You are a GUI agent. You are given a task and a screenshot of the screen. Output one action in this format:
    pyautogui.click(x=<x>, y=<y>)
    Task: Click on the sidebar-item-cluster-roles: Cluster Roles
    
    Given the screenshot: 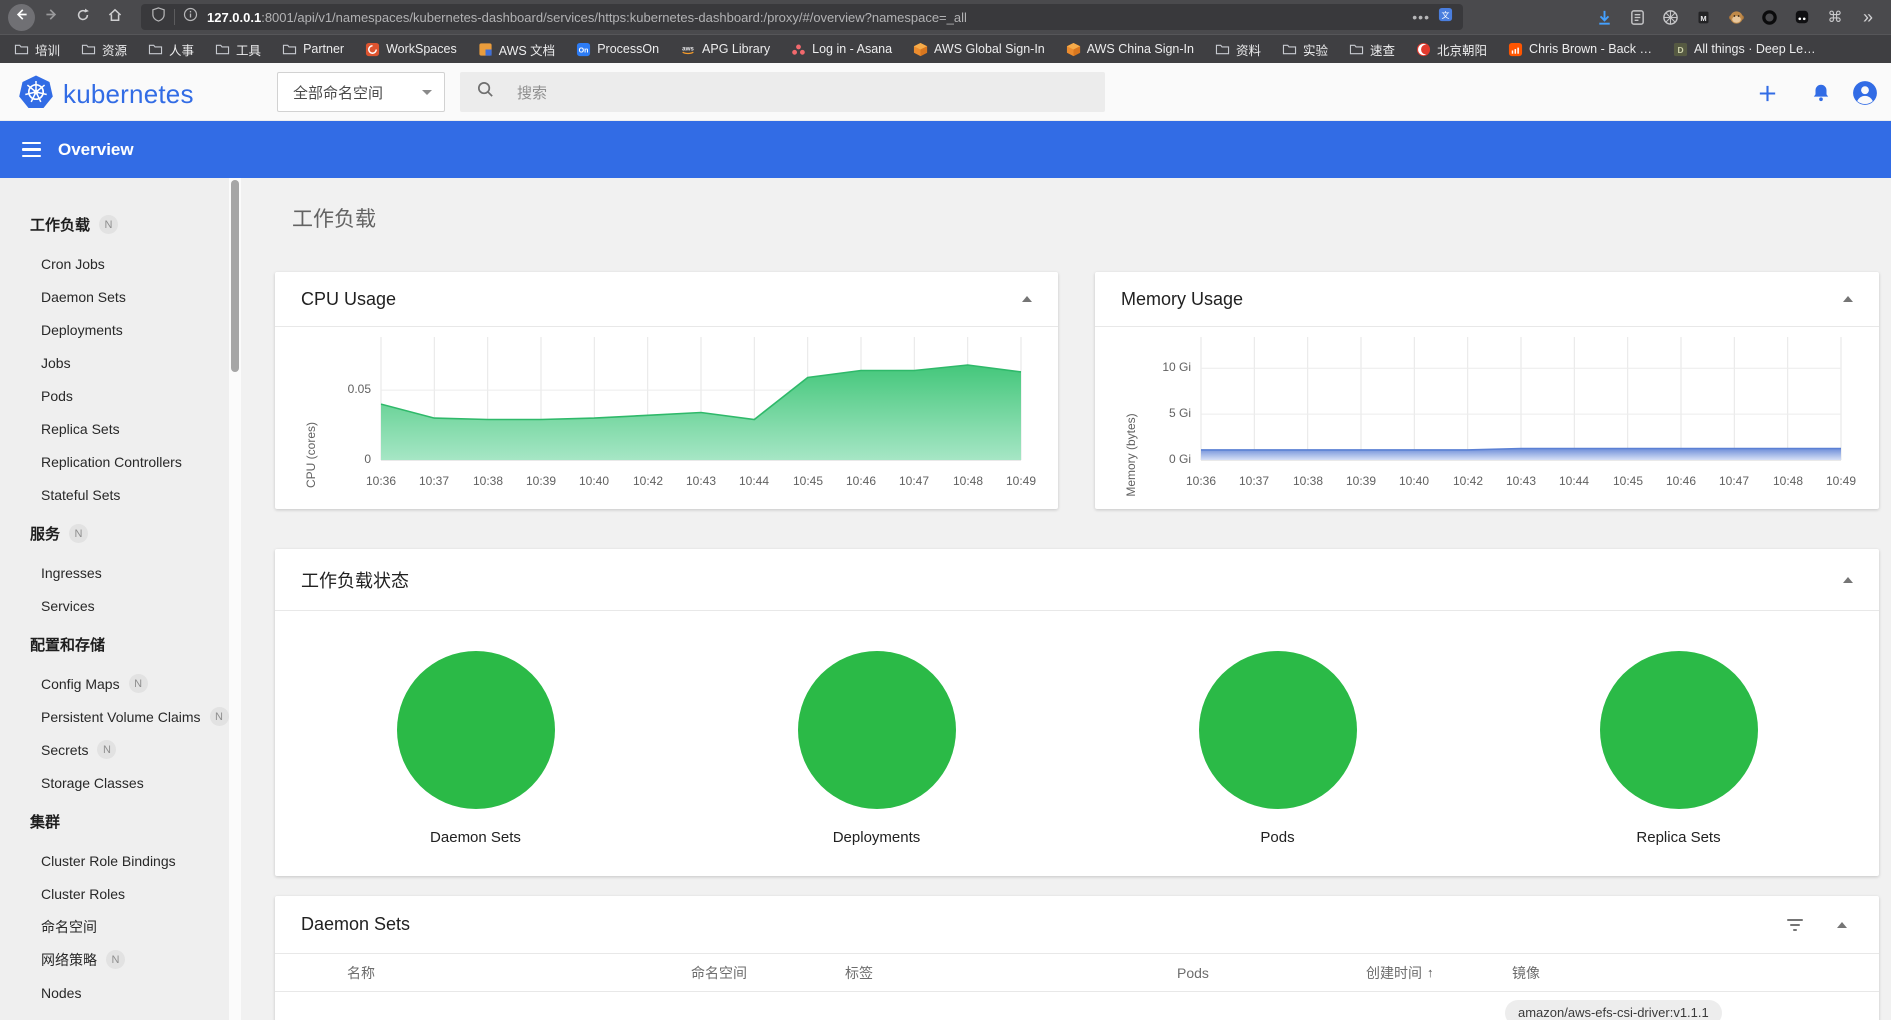 What is the action you would take?
    pyautogui.click(x=114, y=893)
    